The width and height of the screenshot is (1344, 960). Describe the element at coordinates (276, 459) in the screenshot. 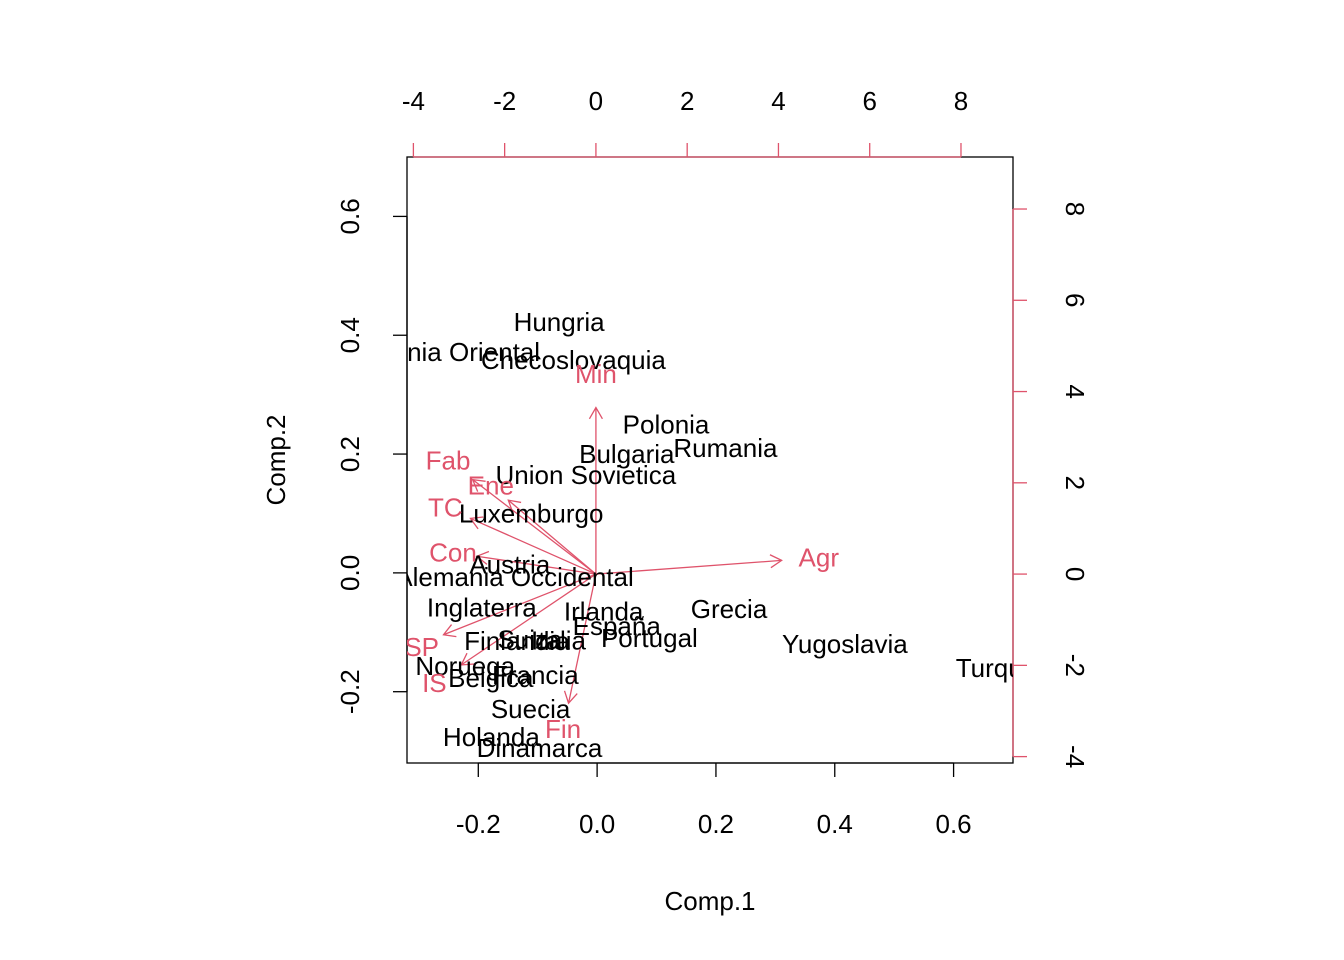

I see `y-axis-title: Comp.2` at that location.